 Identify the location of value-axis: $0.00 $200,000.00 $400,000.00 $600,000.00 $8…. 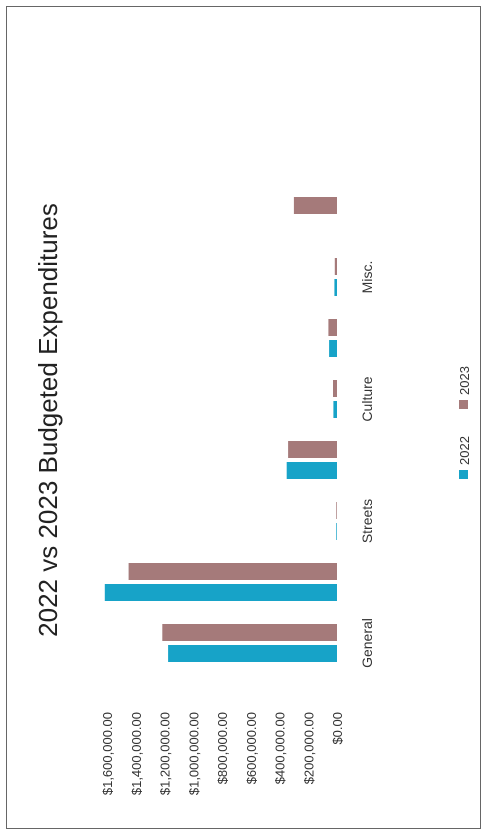
(222, 753).